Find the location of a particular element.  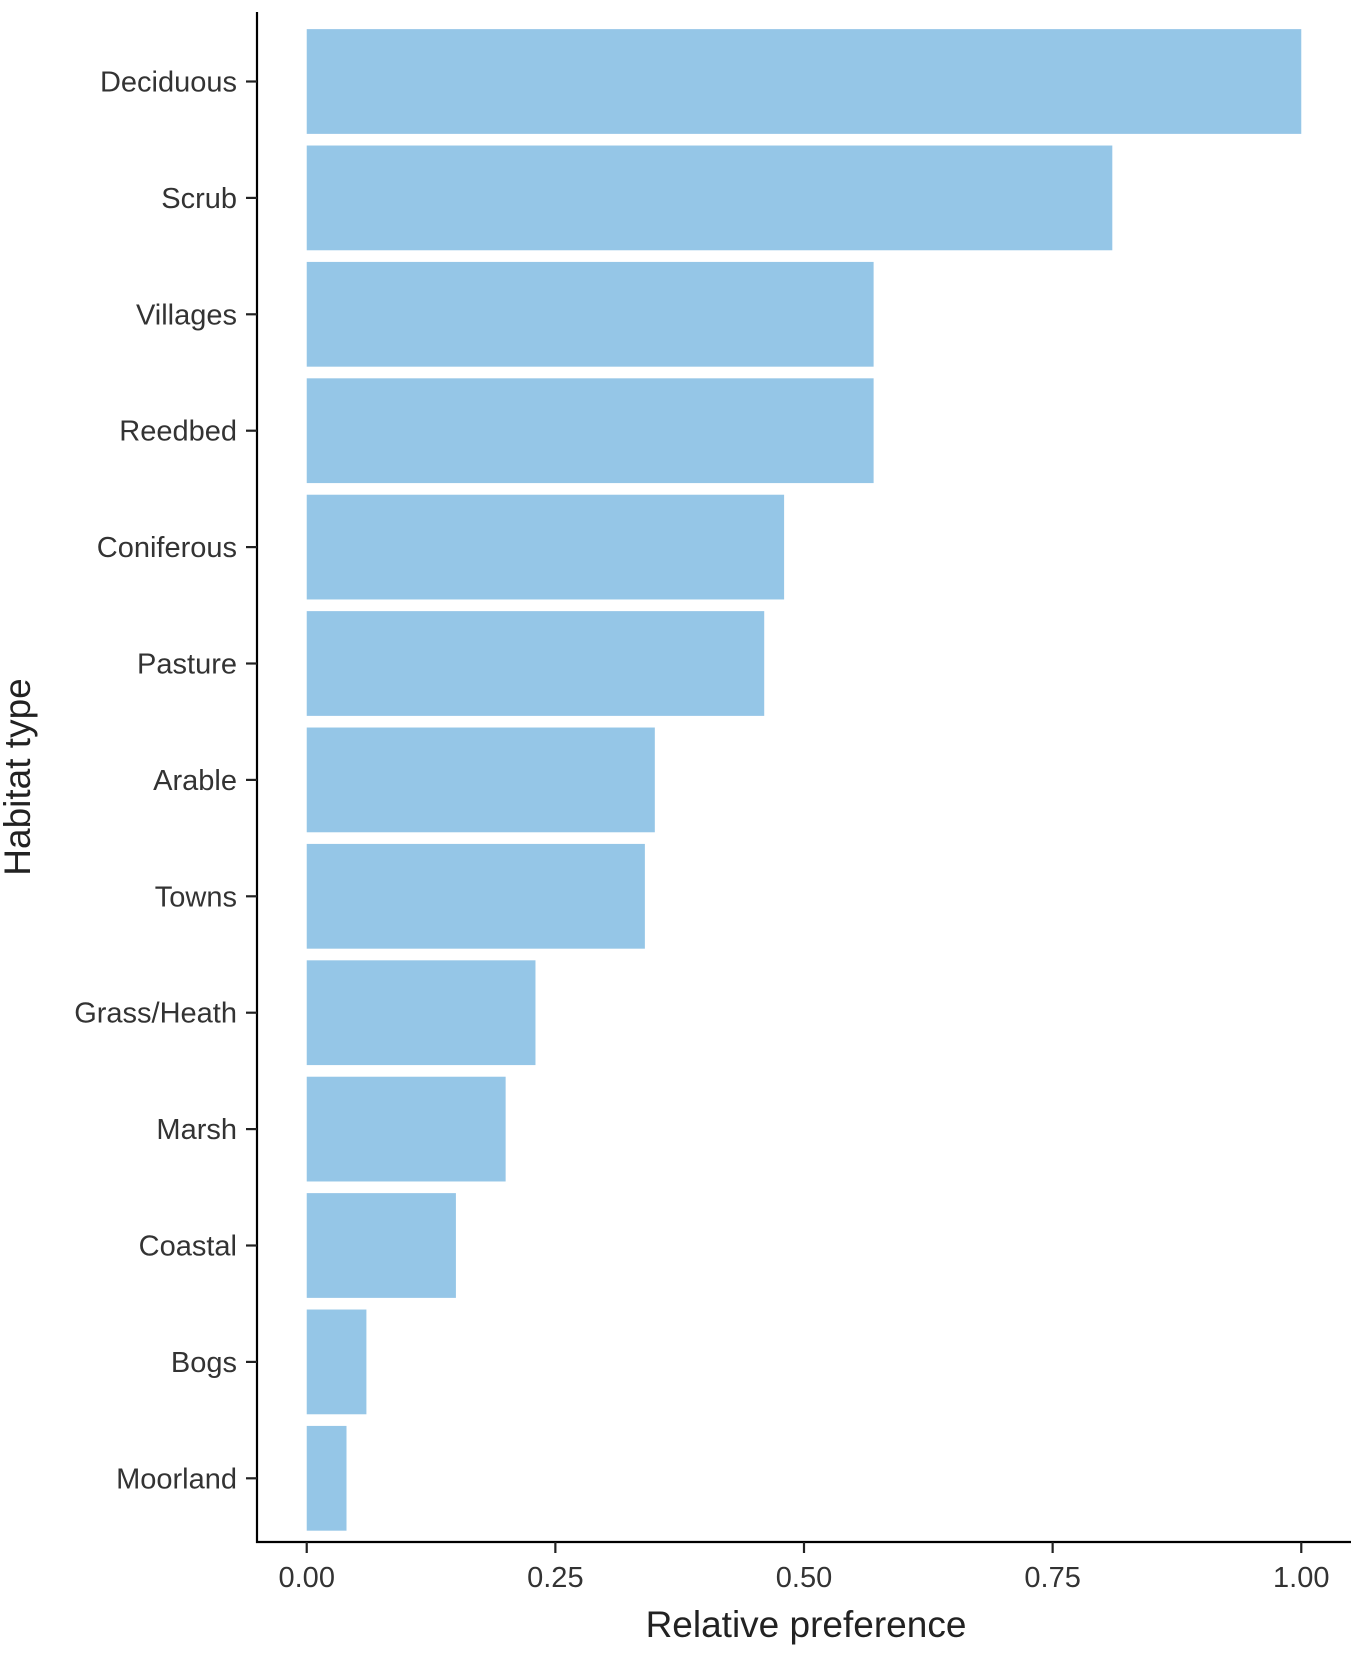

y-tick-label: Marsh is located at coordinates (196, 1130).